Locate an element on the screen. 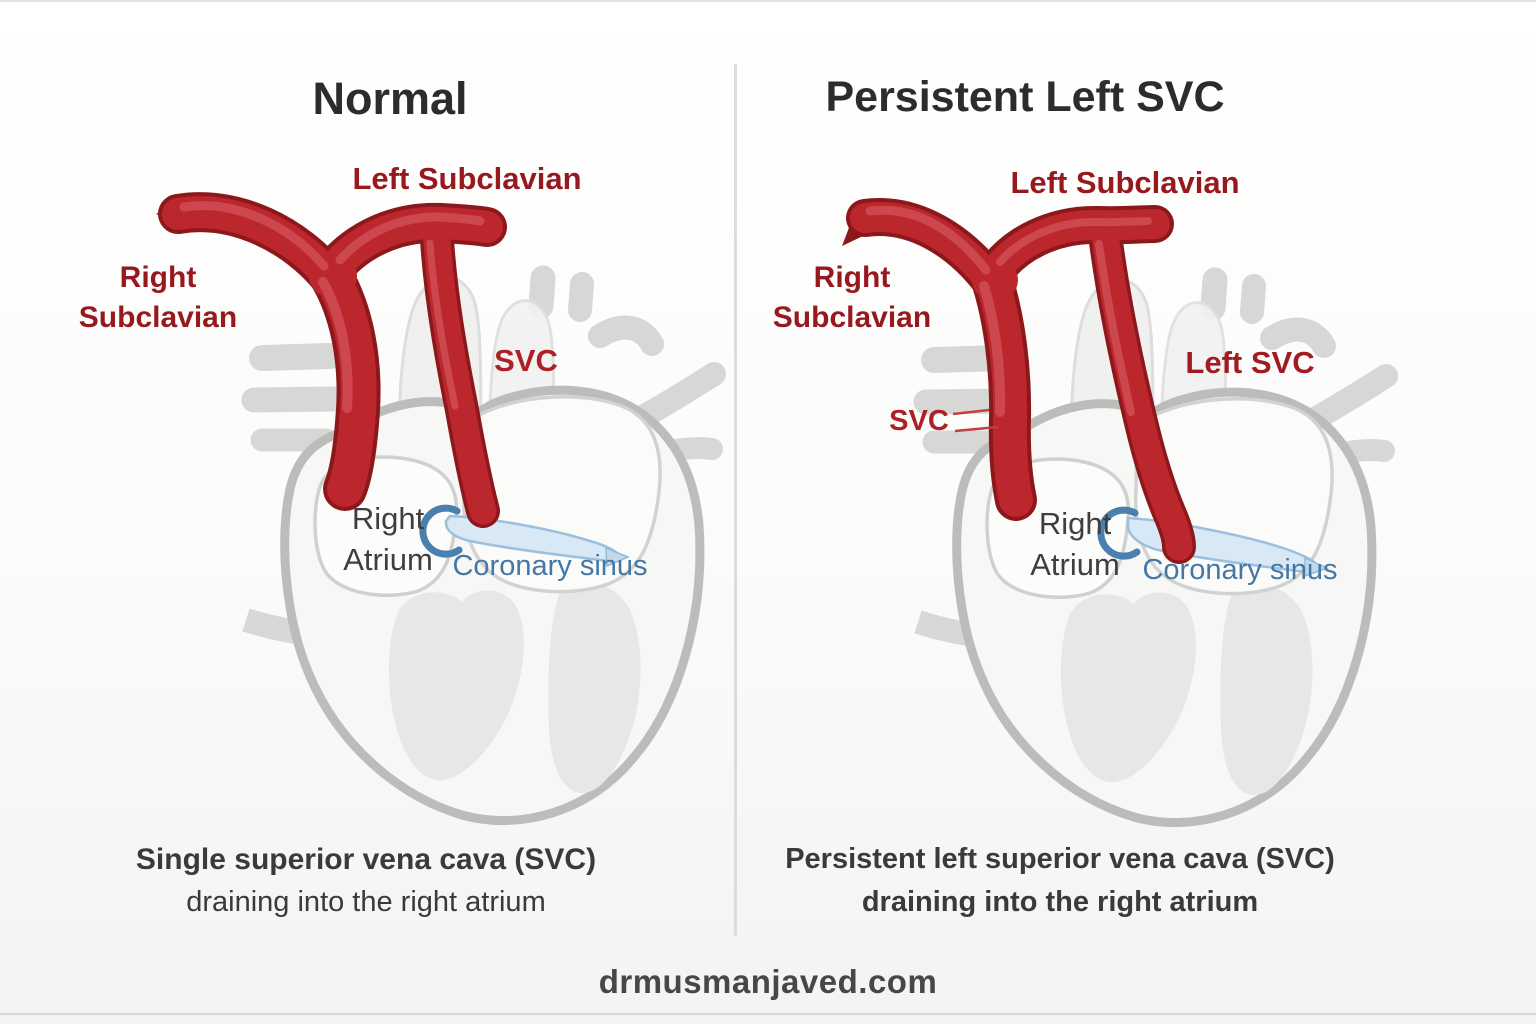 The image size is (1536, 1024). label-left-svc: Left SVC is located at coordinates (1250, 362).